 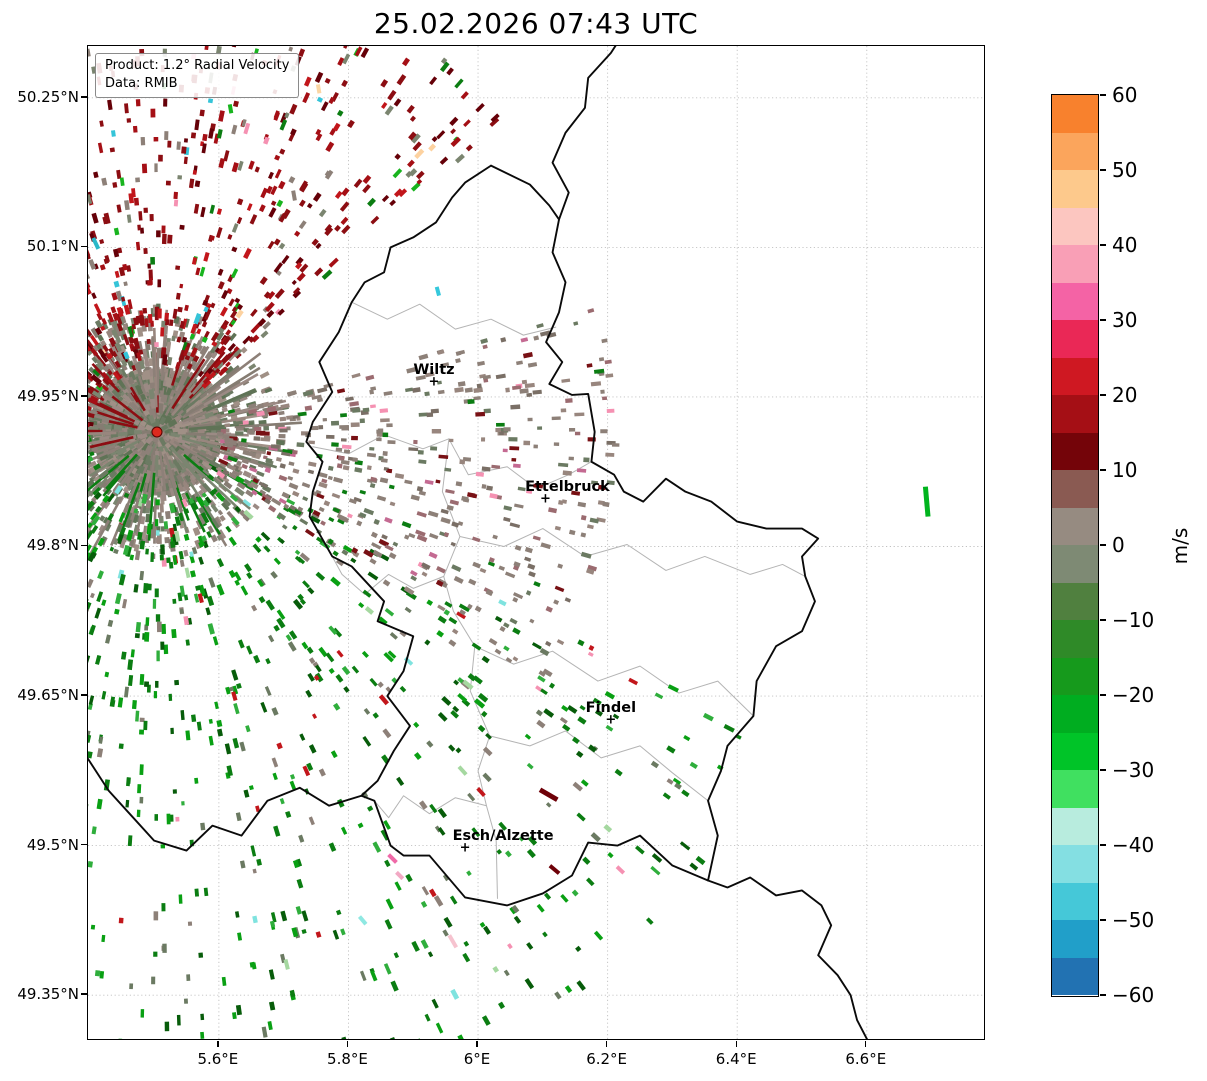 I want to click on colorbar-tick-label: 40, so click(x=1125, y=245).